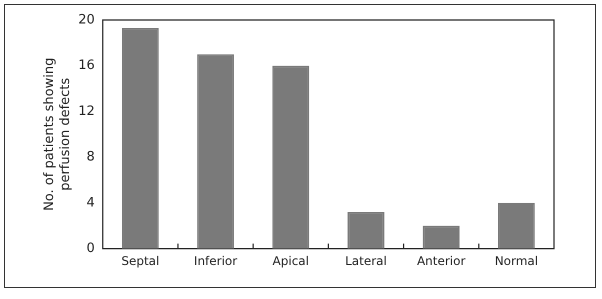 The image size is (602, 299). What do you see at coordinates (441, 261) in the screenshot?
I see `x-tick-label: Anterior` at bounding box center [441, 261].